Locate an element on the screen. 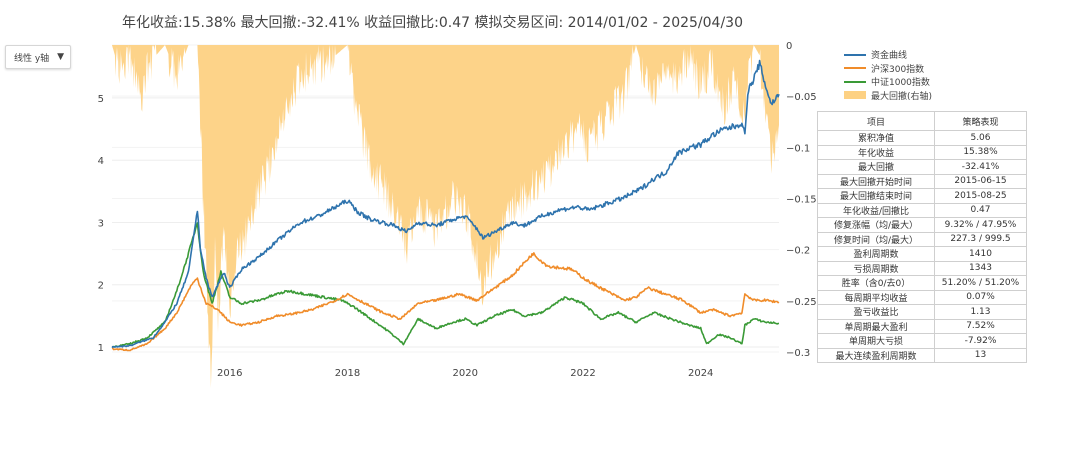  y-right-tick-label: −0.2 is located at coordinates (798, 251).